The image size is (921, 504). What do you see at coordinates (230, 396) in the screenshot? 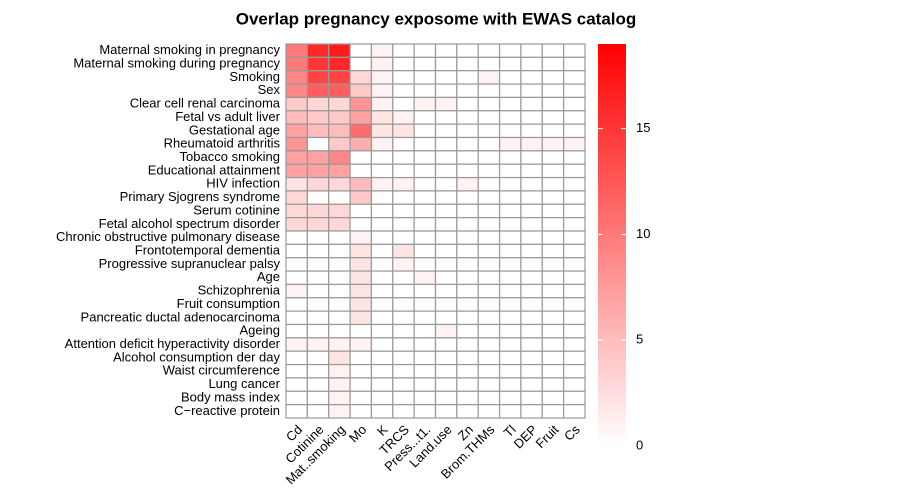
I see `row-label: Body mass index` at bounding box center [230, 396].